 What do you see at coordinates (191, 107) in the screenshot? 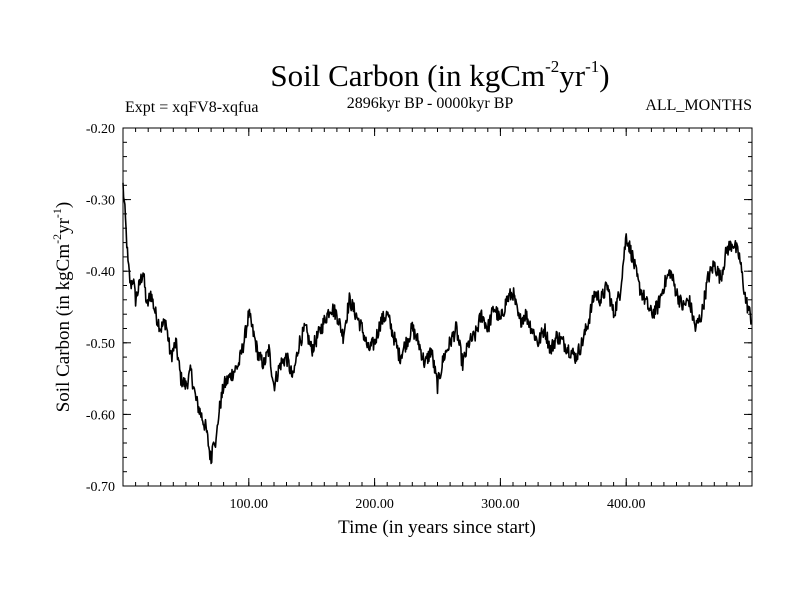
I see `subtitle-experiment: Expt = xqFV8-xqfua` at bounding box center [191, 107].